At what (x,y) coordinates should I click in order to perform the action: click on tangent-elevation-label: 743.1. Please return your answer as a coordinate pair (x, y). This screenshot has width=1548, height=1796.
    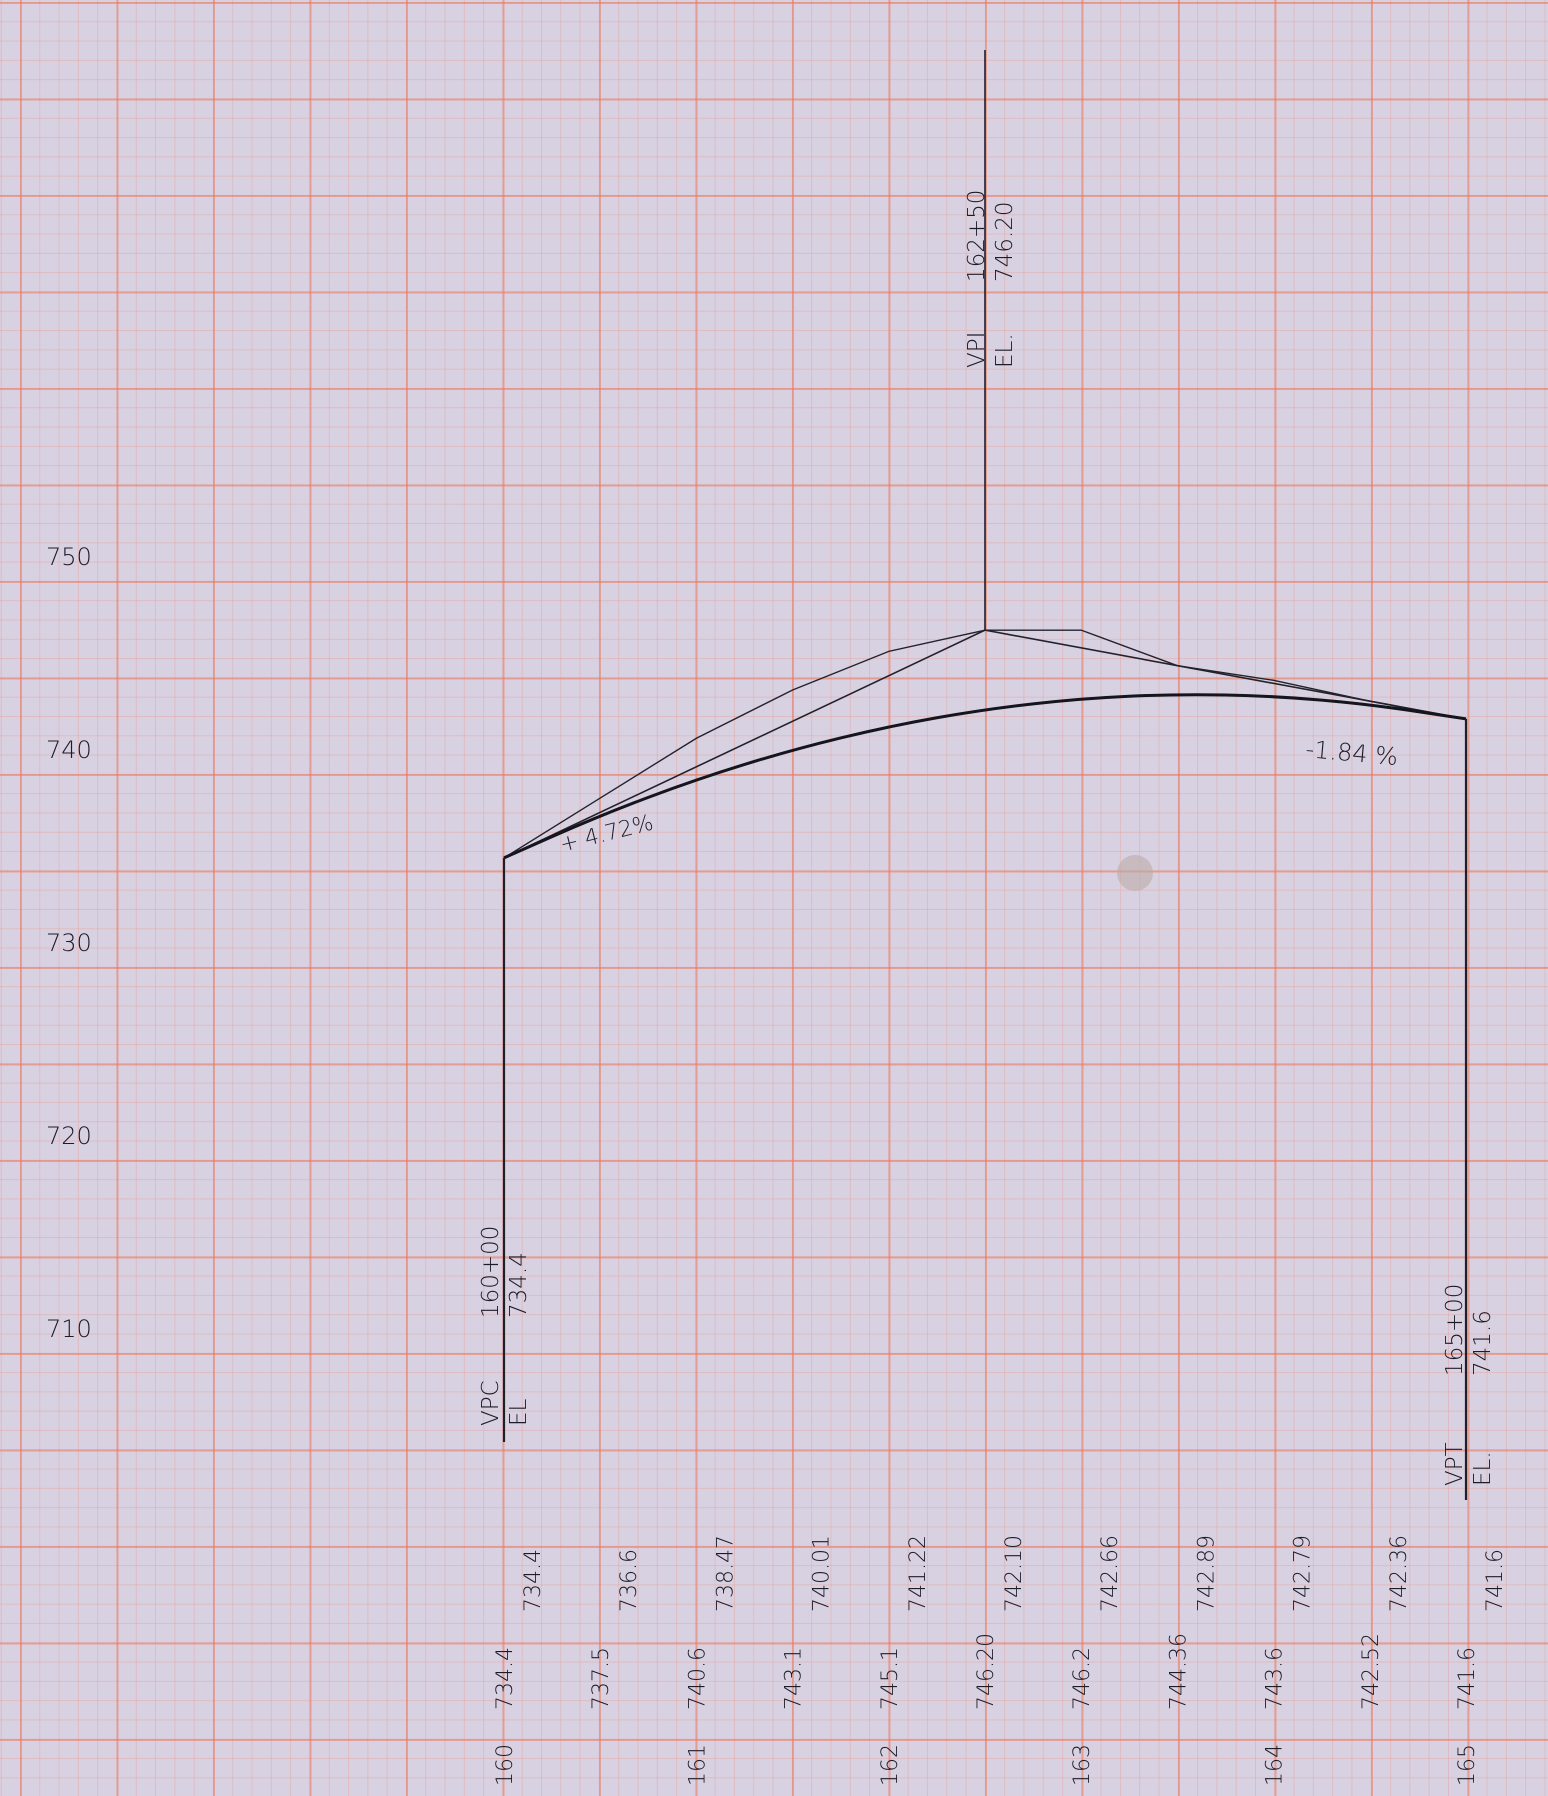
    Looking at the image, I should click on (794, 1678).